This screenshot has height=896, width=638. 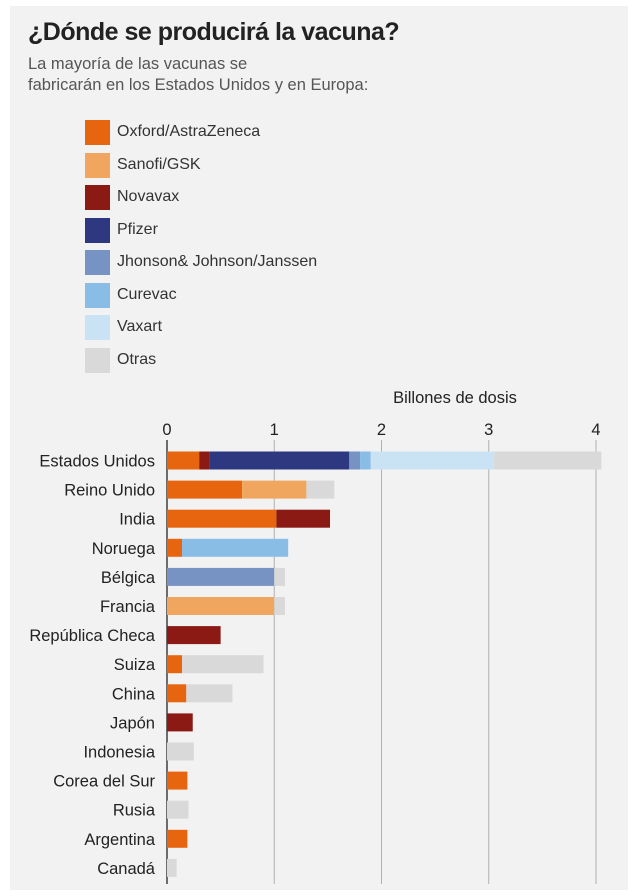 What do you see at coordinates (109, 491) in the screenshot?
I see `category-label: Reino Unido` at bounding box center [109, 491].